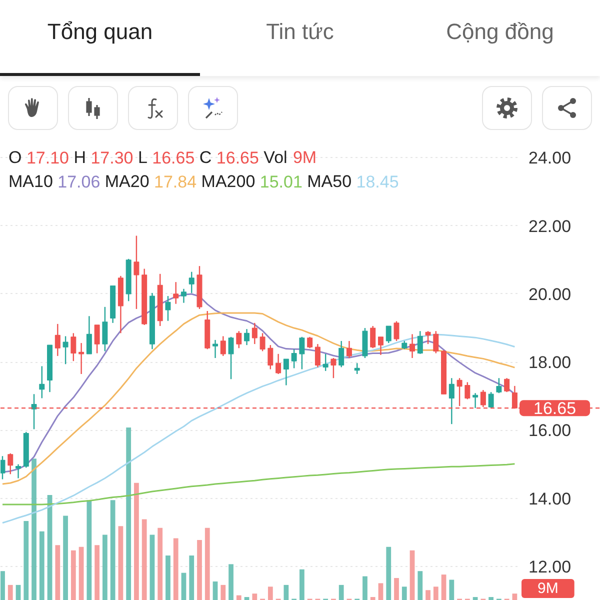 The width and height of the screenshot is (600, 600). What do you see at coordinates (300, 31) in the screenshot?
I see `text: Tin tức` at bounding box center [300, 31].